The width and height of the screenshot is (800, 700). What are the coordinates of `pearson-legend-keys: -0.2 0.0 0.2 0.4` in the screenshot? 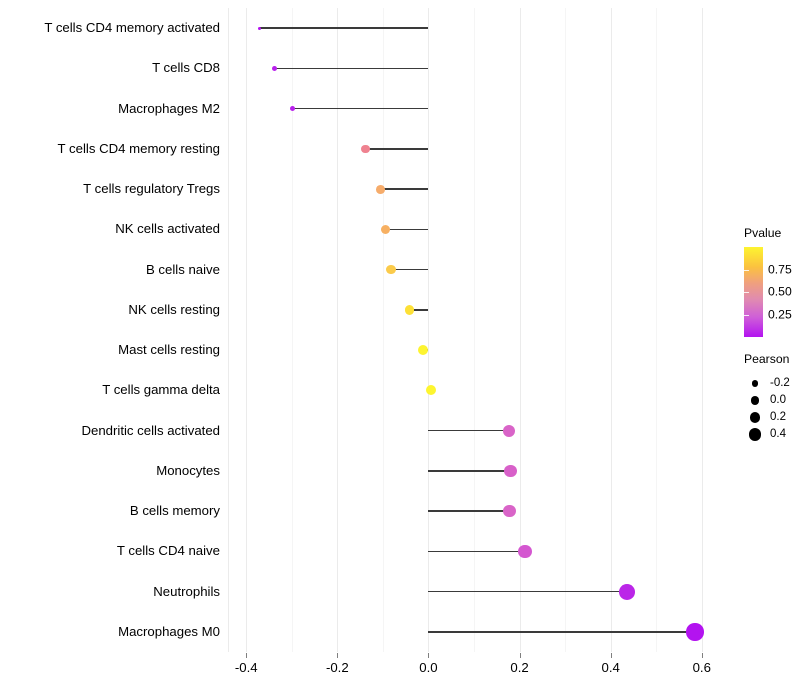 It's located at (767, 409).